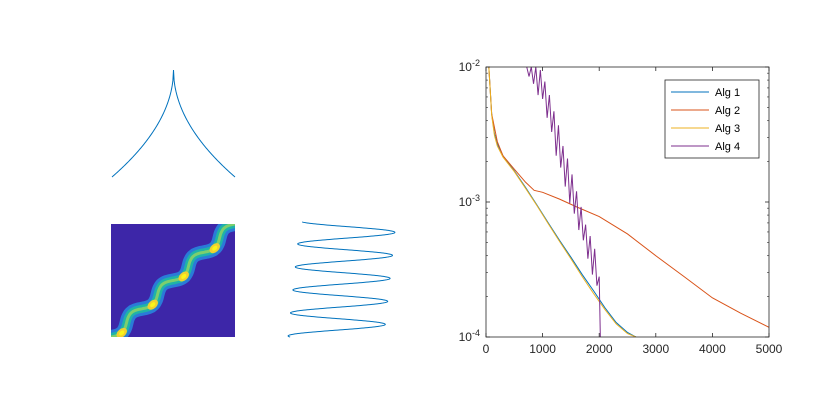 This screenshot has height=415, width=830. Describe the element at coordinates (655, 349) in the screenshot. I see `x-tick-label: 3000` at that location.